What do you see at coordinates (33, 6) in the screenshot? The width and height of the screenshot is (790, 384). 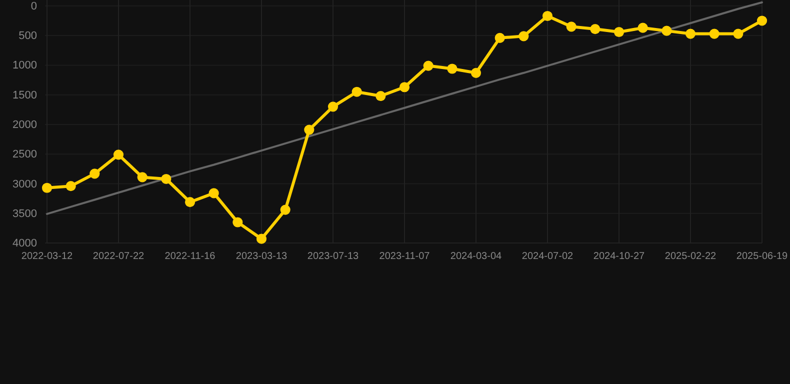 I see `y-tick-label: 0` at bounding box center [33, 6].